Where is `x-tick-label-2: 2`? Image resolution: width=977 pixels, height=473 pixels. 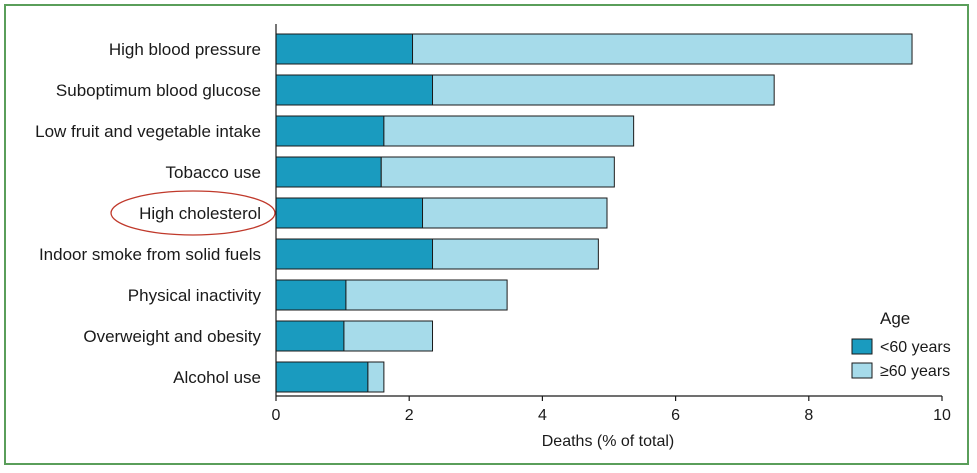 x-tick-label-2: 2 is located at coordinates (409, 415).